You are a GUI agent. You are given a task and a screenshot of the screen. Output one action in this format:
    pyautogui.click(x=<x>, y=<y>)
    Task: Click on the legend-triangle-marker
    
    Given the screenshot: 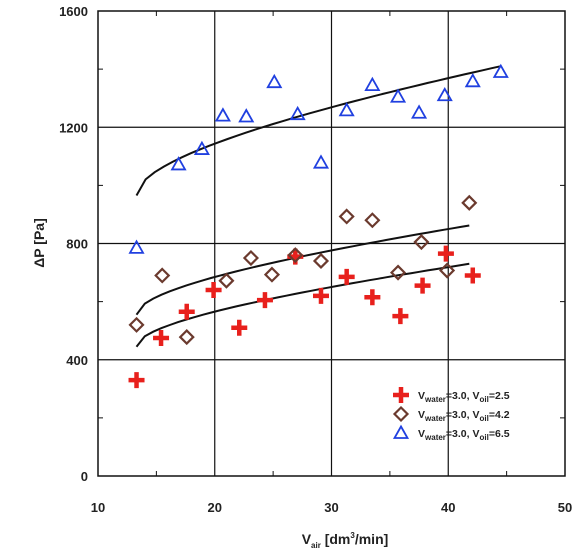 What is the action you would take?
    pyautogui.click(x=401, y=431)
    